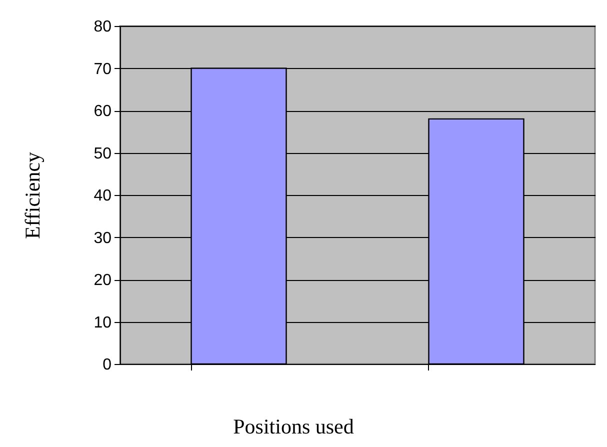 This screenshot has width=607, height=447. I want to click on y-tick-label: 70, so click(103, 69).